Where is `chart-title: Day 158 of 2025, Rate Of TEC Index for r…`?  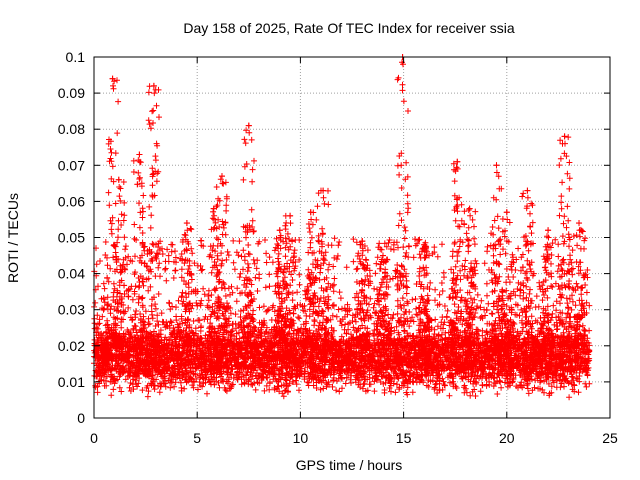
chart-title: Day 158 of 2025, Rate Of TEC Index for r… is located at coordinates (348, 28).